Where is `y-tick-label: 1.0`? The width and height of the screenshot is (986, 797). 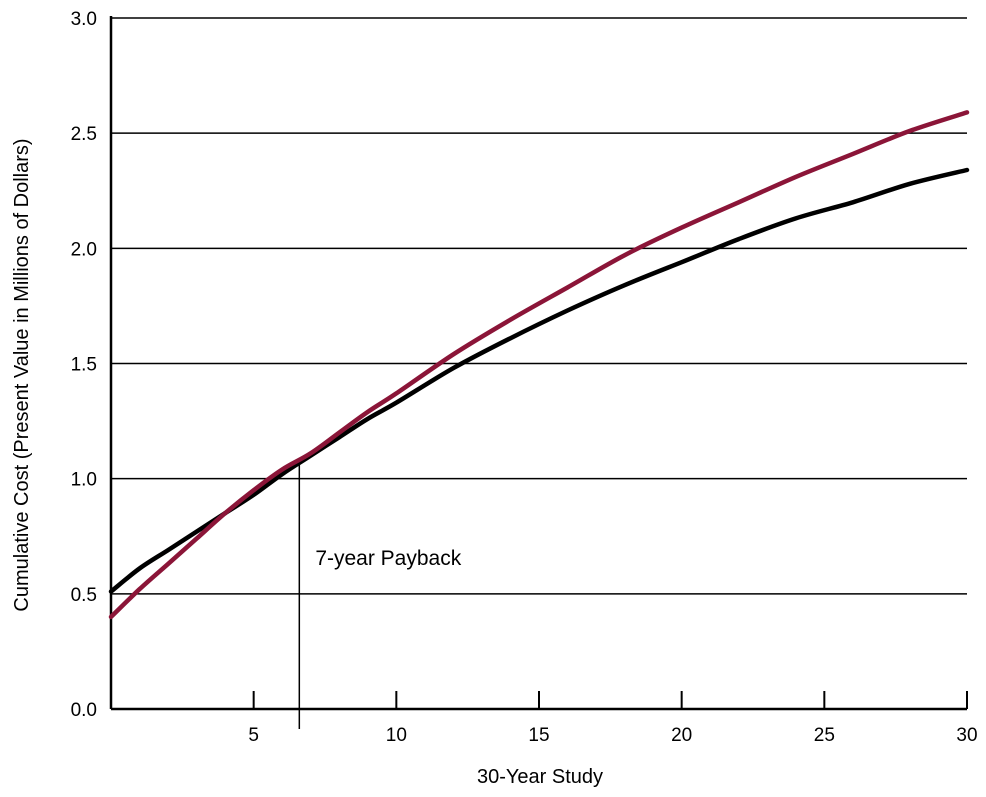 y-tick-label: 1.0 is located at coordinates (84, 480).